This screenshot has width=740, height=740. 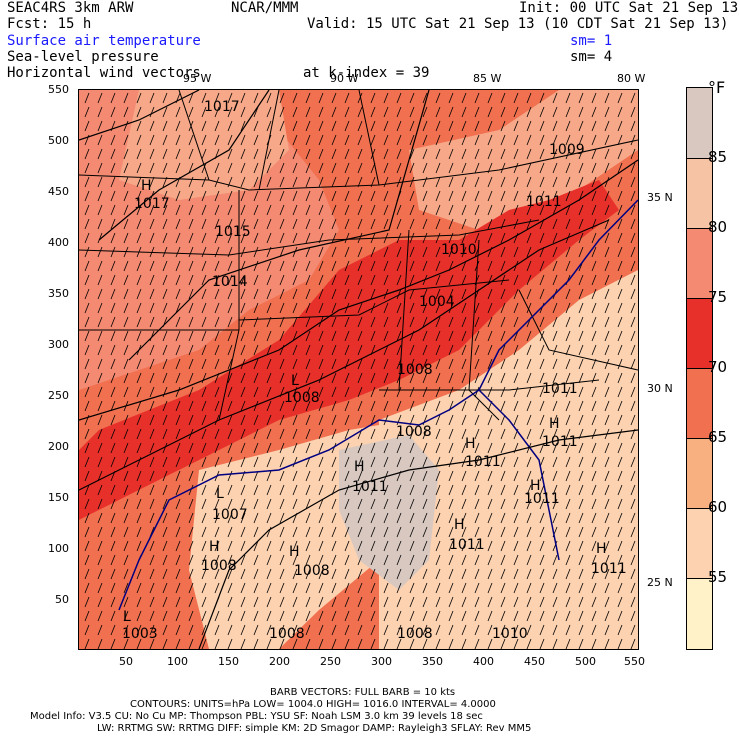 I want to click on colorbar-label-75: 75, so click(x=718, y=297).